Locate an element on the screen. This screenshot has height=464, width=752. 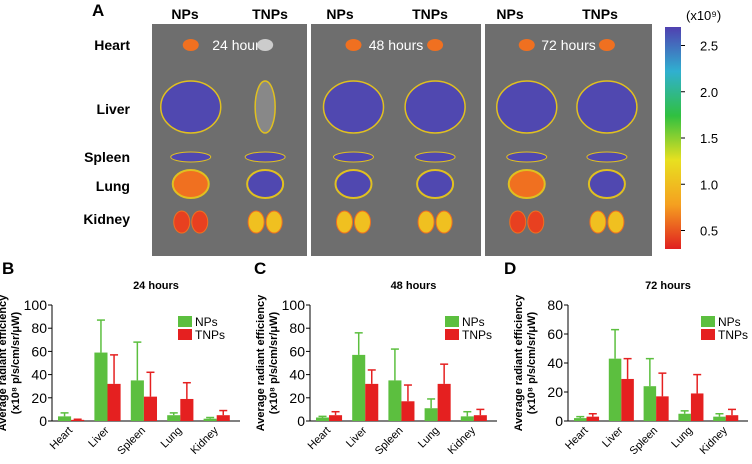
panel-label-a: A is located at coordinates (98, 10).